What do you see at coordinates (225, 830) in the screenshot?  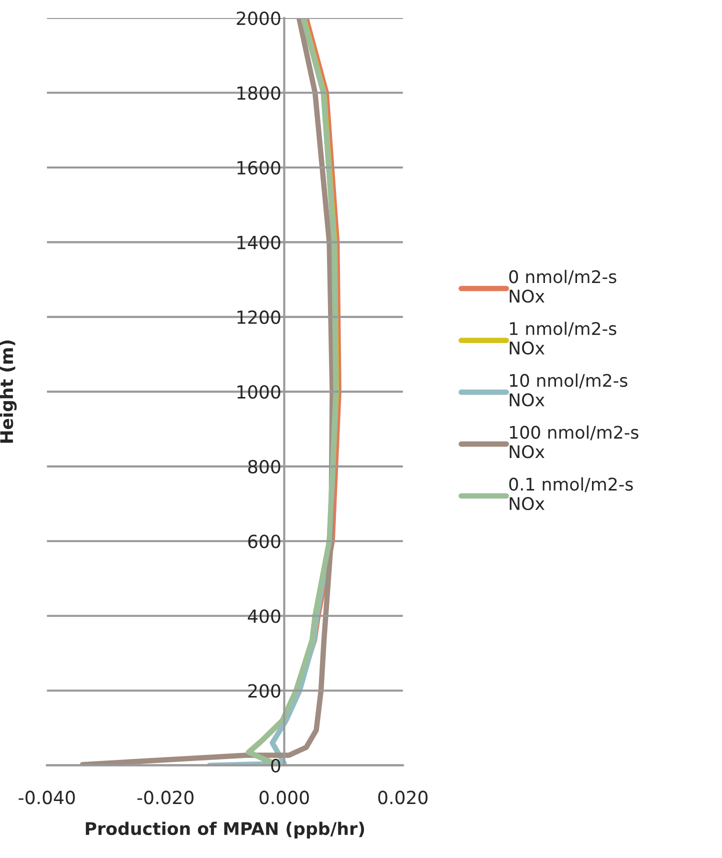 I see `x-axis-title: Production of MPAN (ppb/hr)` at bounding box center [225, 830].